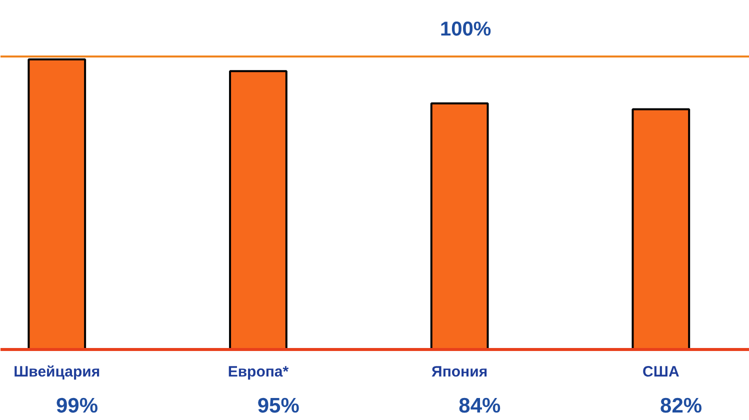  I want to click on data-label: 82%, so click(681, 406).